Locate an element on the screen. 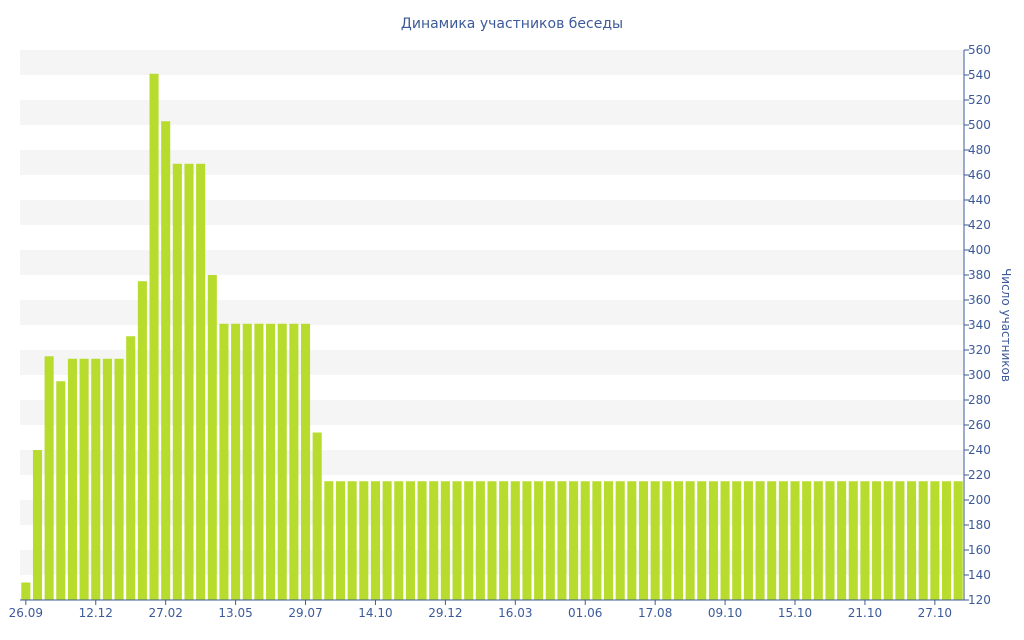 This screenshot has width=1024, height=640. y-tick-label: 120 is located at coordinates (979, 600).